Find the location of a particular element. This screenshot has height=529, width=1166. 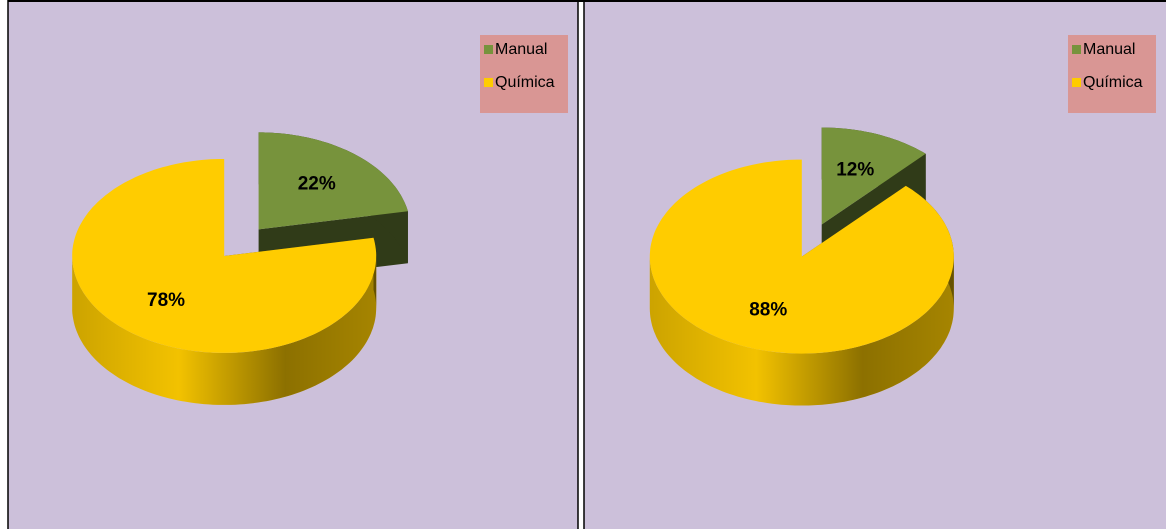

data-label: 88% is located at coordinates (768, 310).